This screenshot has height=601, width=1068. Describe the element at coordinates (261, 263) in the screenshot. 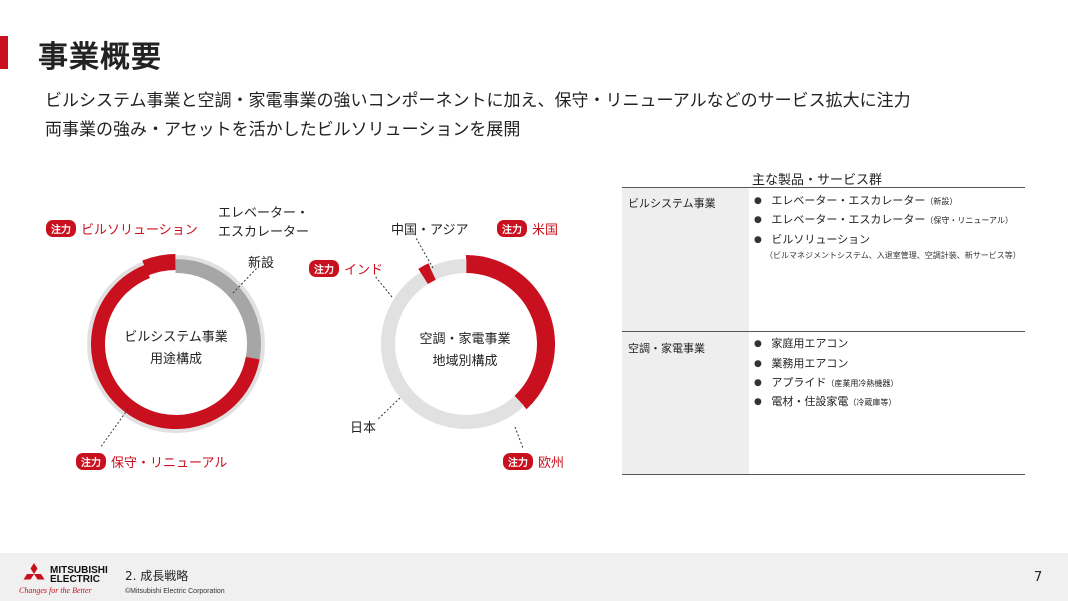

I see `label-new-install: 新設` at that location.